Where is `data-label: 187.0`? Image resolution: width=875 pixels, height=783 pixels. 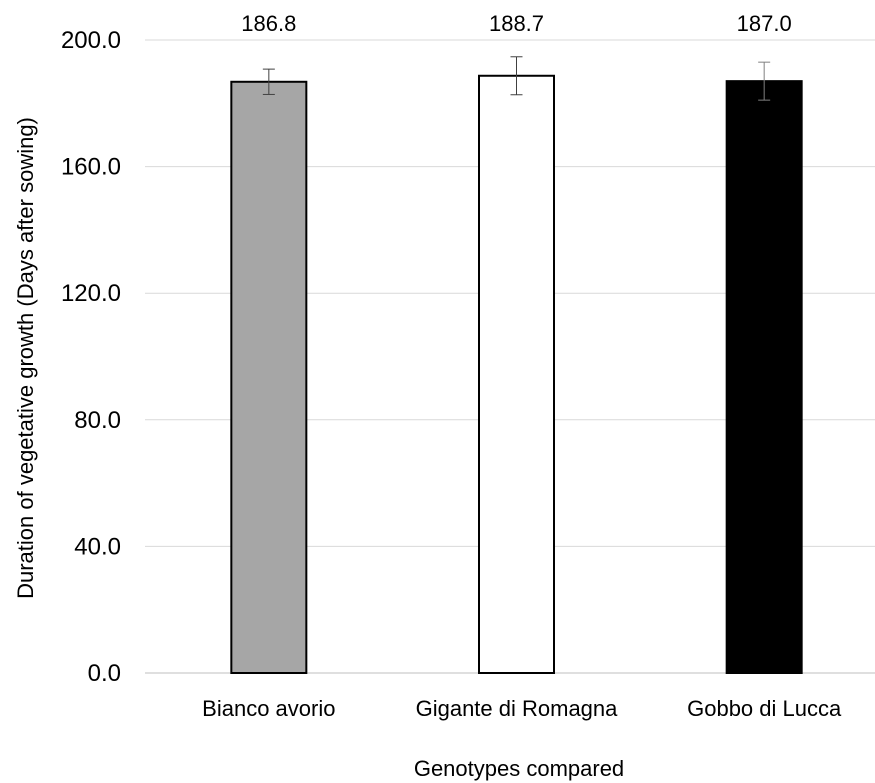
data-label: 187.0 is located at coordinates (764, 23).